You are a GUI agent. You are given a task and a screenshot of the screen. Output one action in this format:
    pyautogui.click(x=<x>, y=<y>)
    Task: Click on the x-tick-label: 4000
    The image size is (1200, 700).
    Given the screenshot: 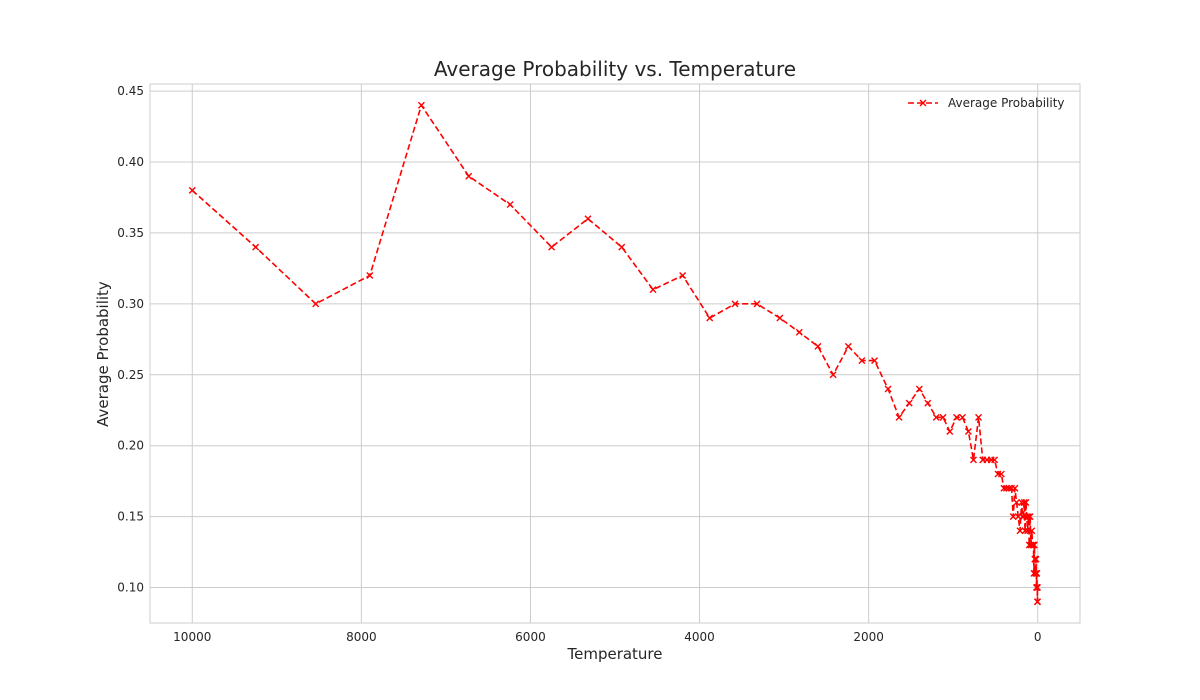 What is the action you would take?
    pyautogui.click(x=699, y=637)
    